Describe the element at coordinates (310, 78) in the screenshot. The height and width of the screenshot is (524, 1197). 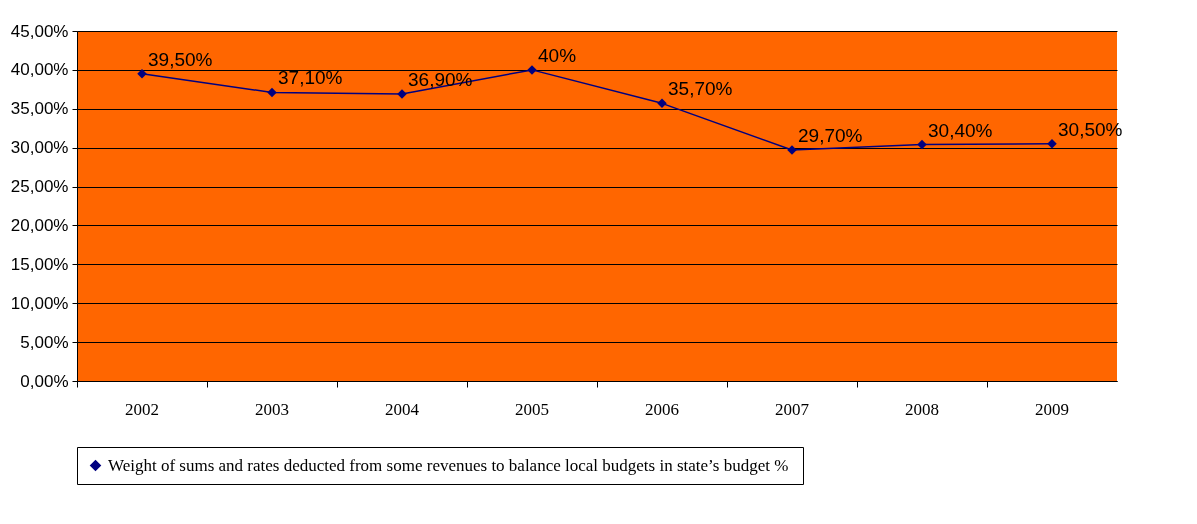
I see `data-label: 37,10%` at that location.